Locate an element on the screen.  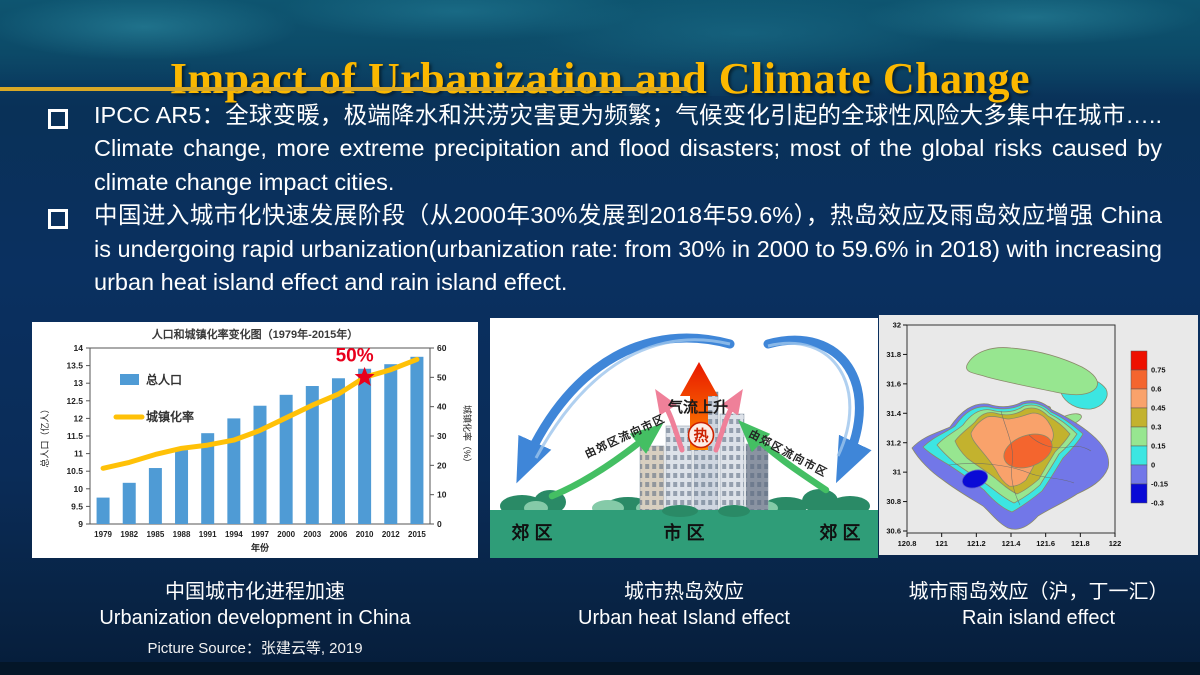
ground-label-urban: 市 区 is located at coordinates (683, 532).